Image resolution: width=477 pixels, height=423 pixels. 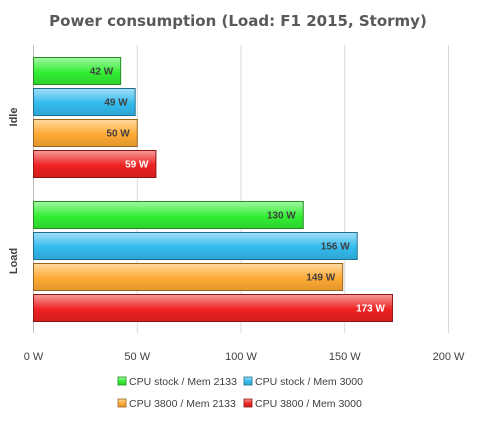 I want to click on x-tick-label: 200 W, so click(x=449, y=357).